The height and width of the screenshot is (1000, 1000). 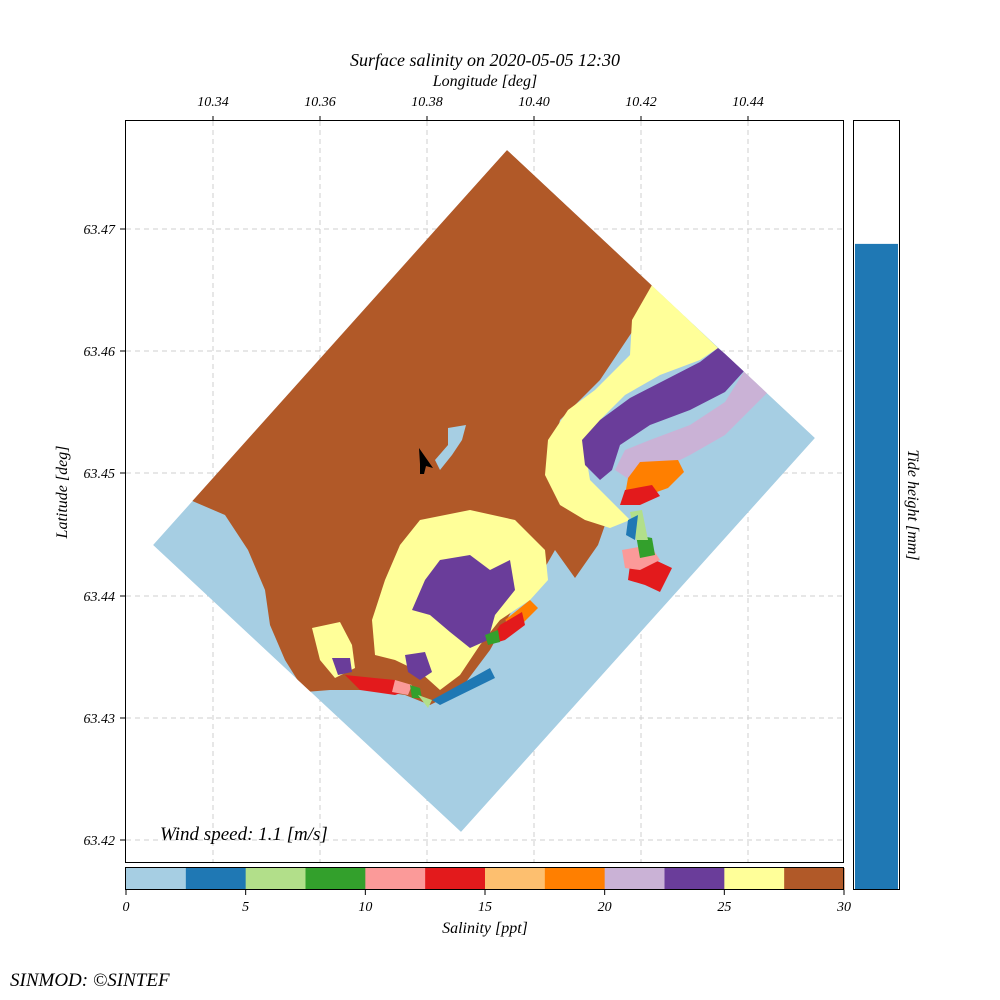 I want to click on x-tick-label: 10.36, so click(x=320, y=102).